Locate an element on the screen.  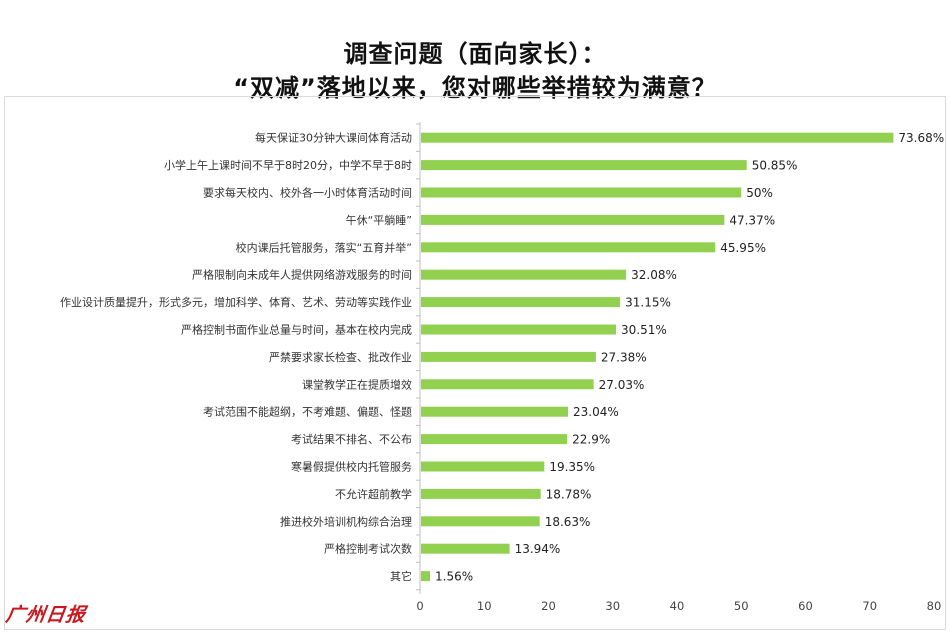
category-label: 小学上午上课时间不早于8时20分，中学不早于8时 is located at coordinates (288, 165).